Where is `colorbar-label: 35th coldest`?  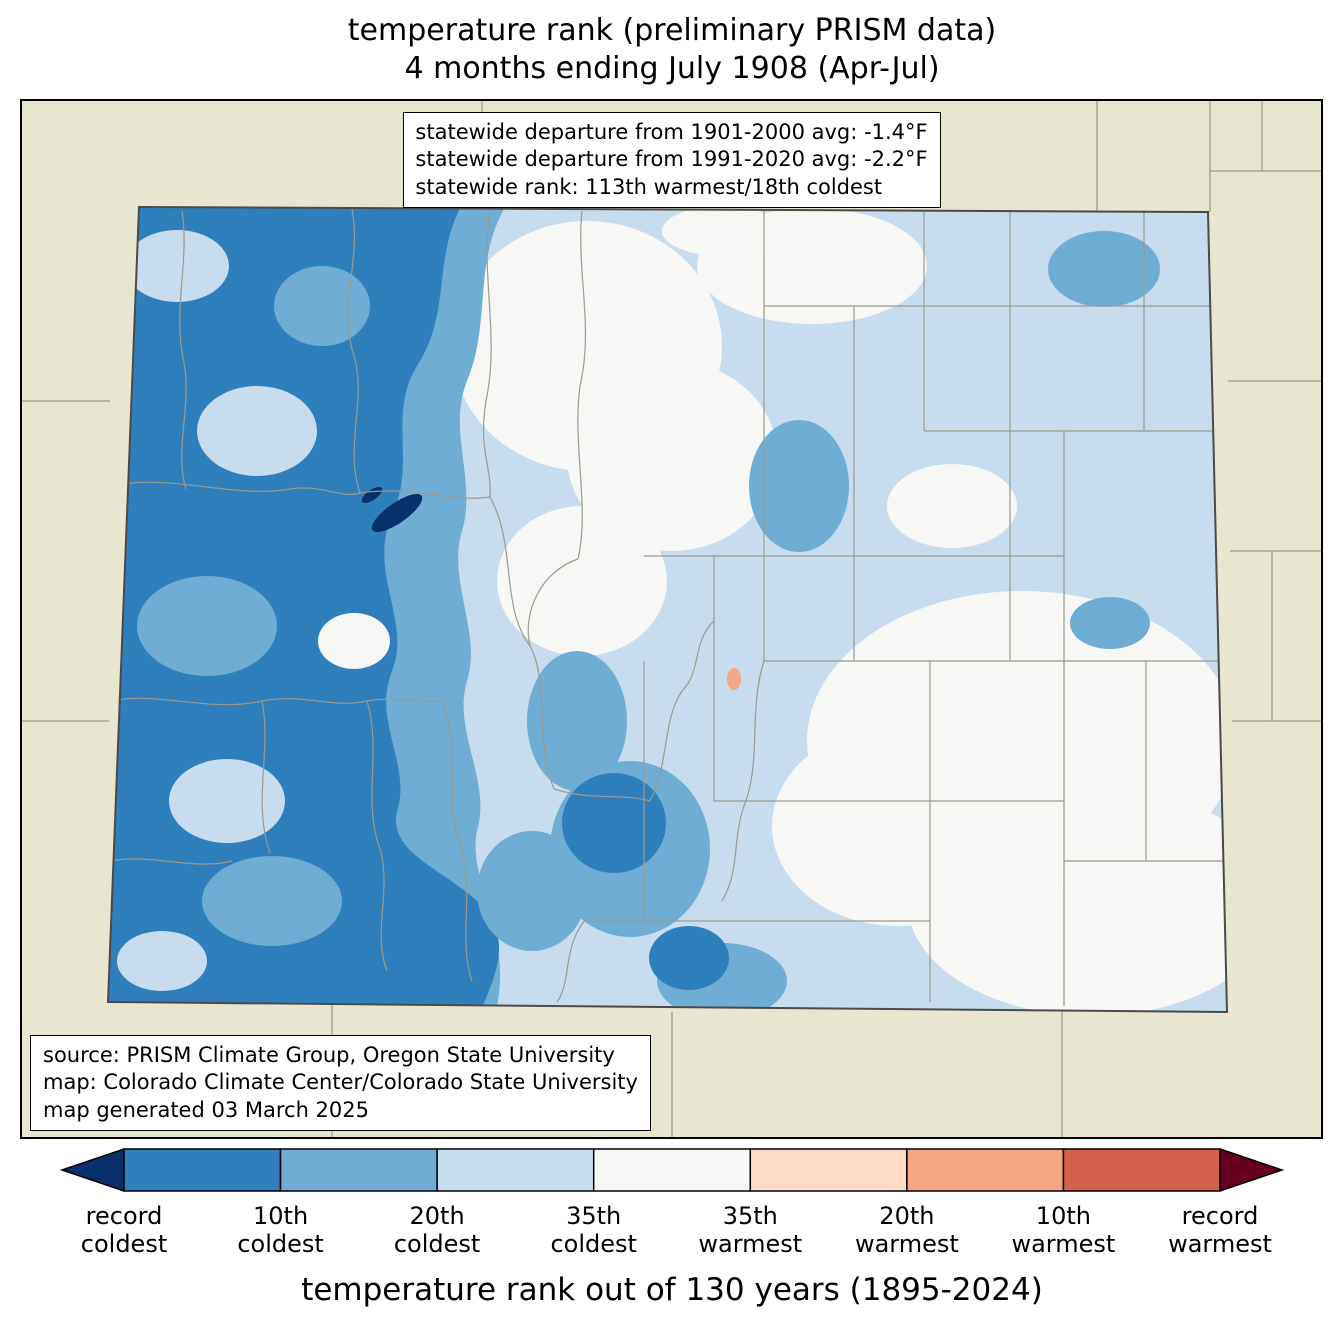 colorbar-label: 35th coldest is located at coordinates (593, 1230).